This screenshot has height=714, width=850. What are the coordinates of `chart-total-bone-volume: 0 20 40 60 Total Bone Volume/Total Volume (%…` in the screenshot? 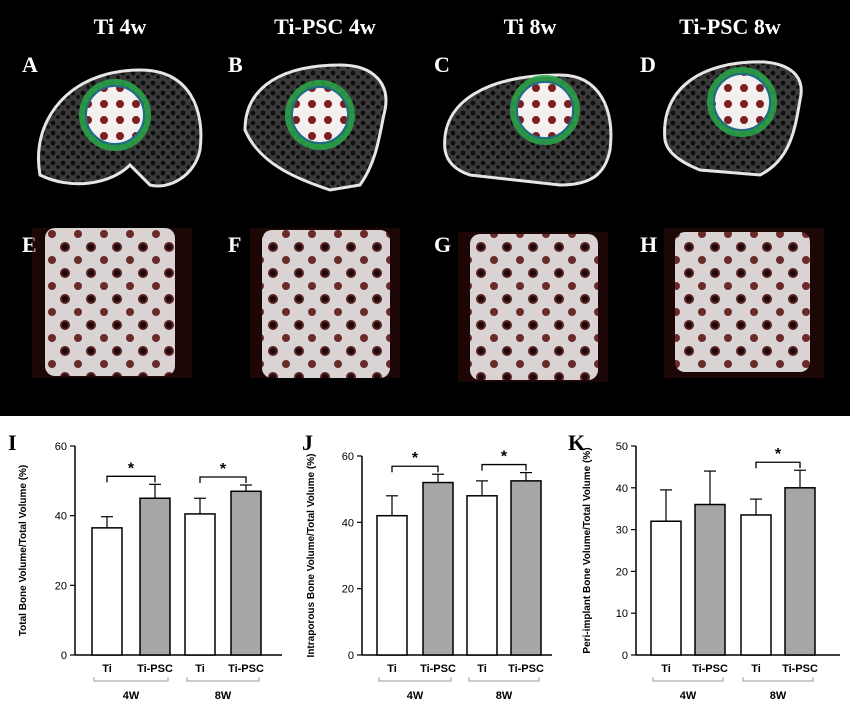 It's located at (150, 571).